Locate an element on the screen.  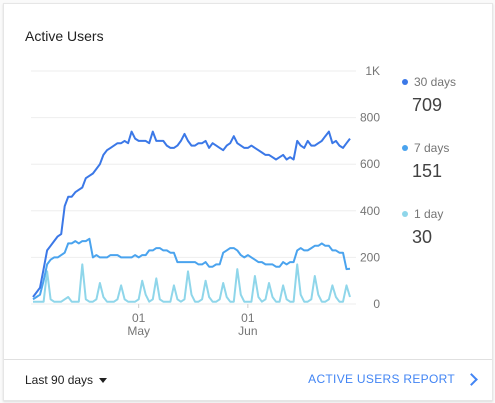
y-tick-label: 200 is located at coordinates (370, 257).